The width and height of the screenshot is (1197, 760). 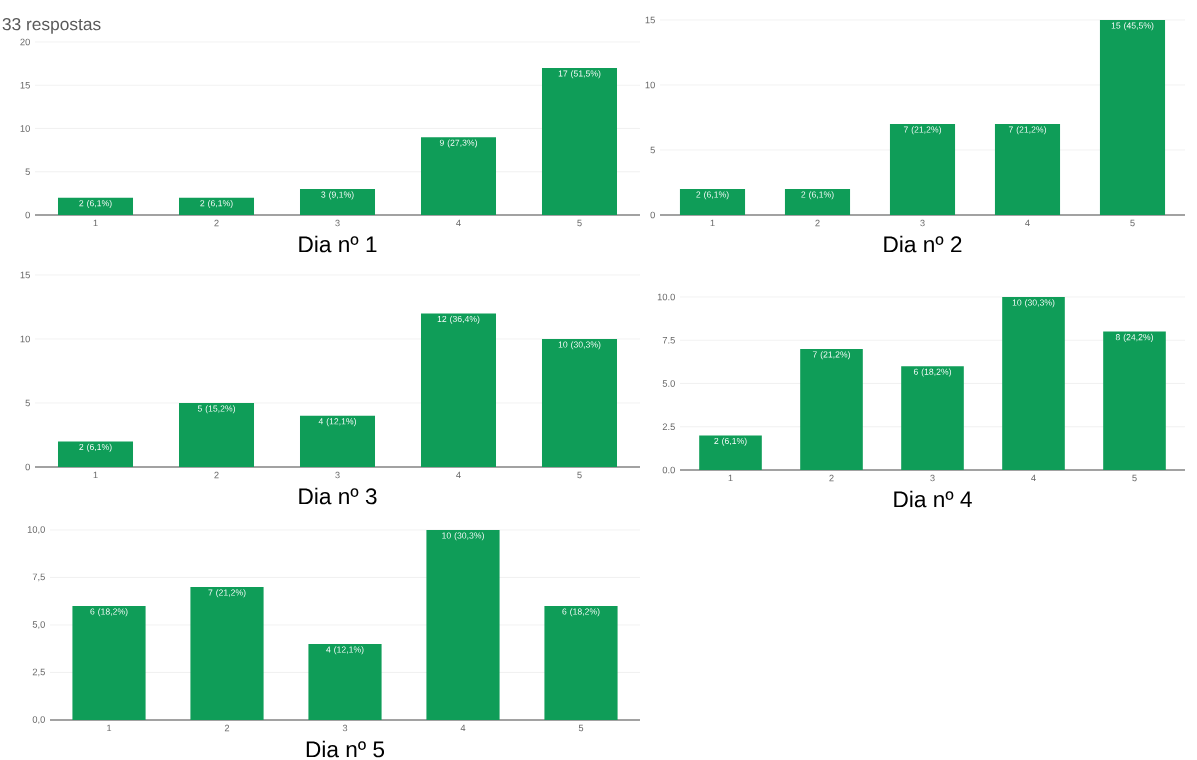 I want to click on y-tick-label: 0.0, so click(x=668, y=470).